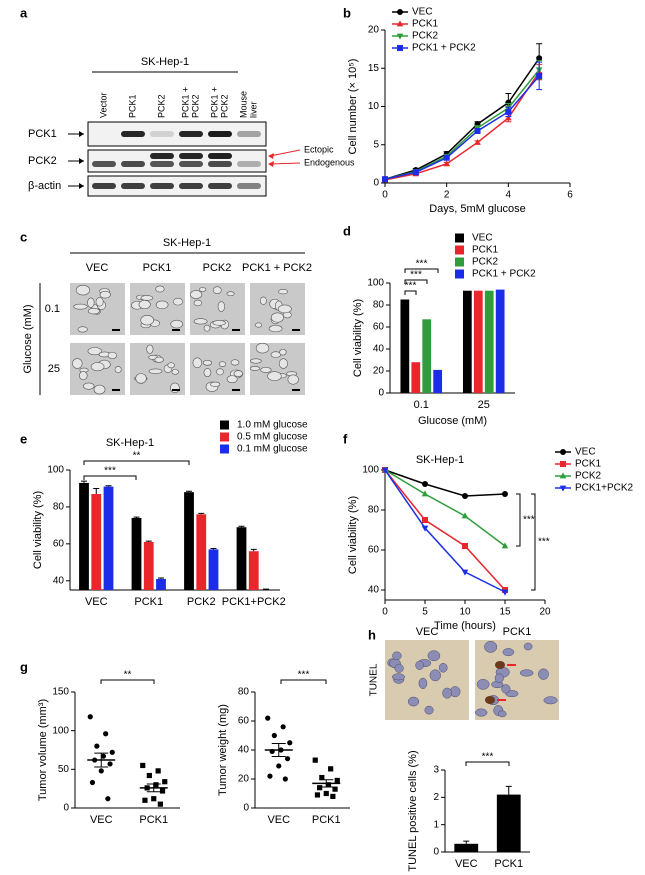 Image resolution: width=645 pixels, height=875 pixels. What do you see at coordinates (272, 425) in the screenshot?
I see `legend-label: 1.0 mM glucose` at bounding box center [272, 425].